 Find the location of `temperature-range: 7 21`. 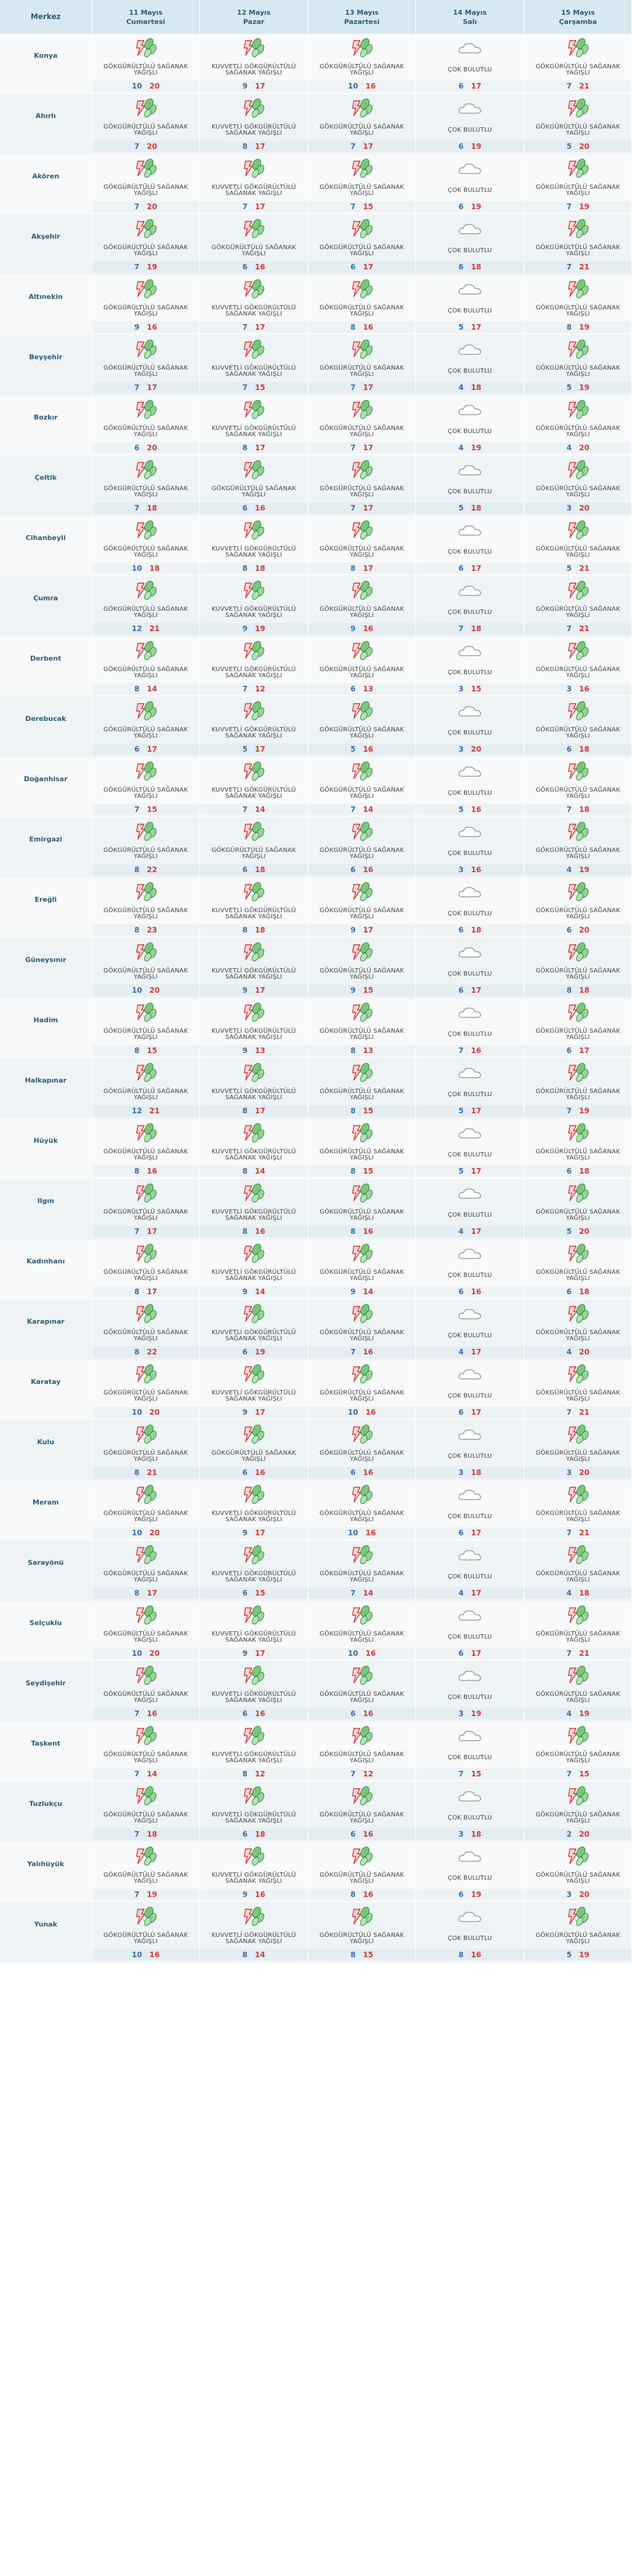

temperature-range: 7 21 is located at coordinates (578, 266).